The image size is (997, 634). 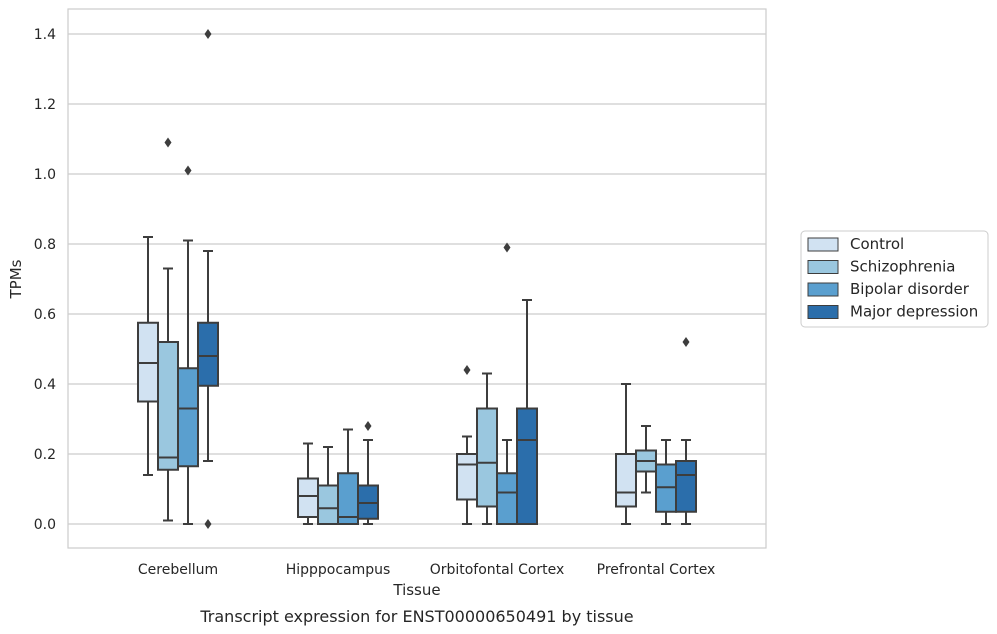 What do you see at coordinates (45, 315) in the screenshot?
I see `y-tick-label: 0.6` at bounding box center [45, 315].